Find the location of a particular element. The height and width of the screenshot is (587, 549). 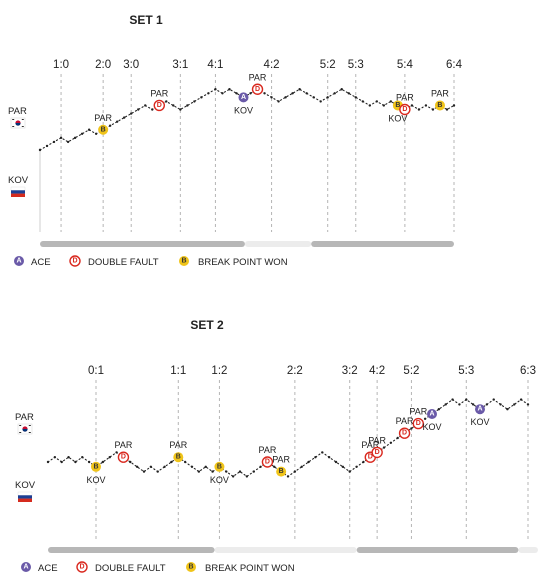

russia-flag-icon is located at coordinates (25, 496).